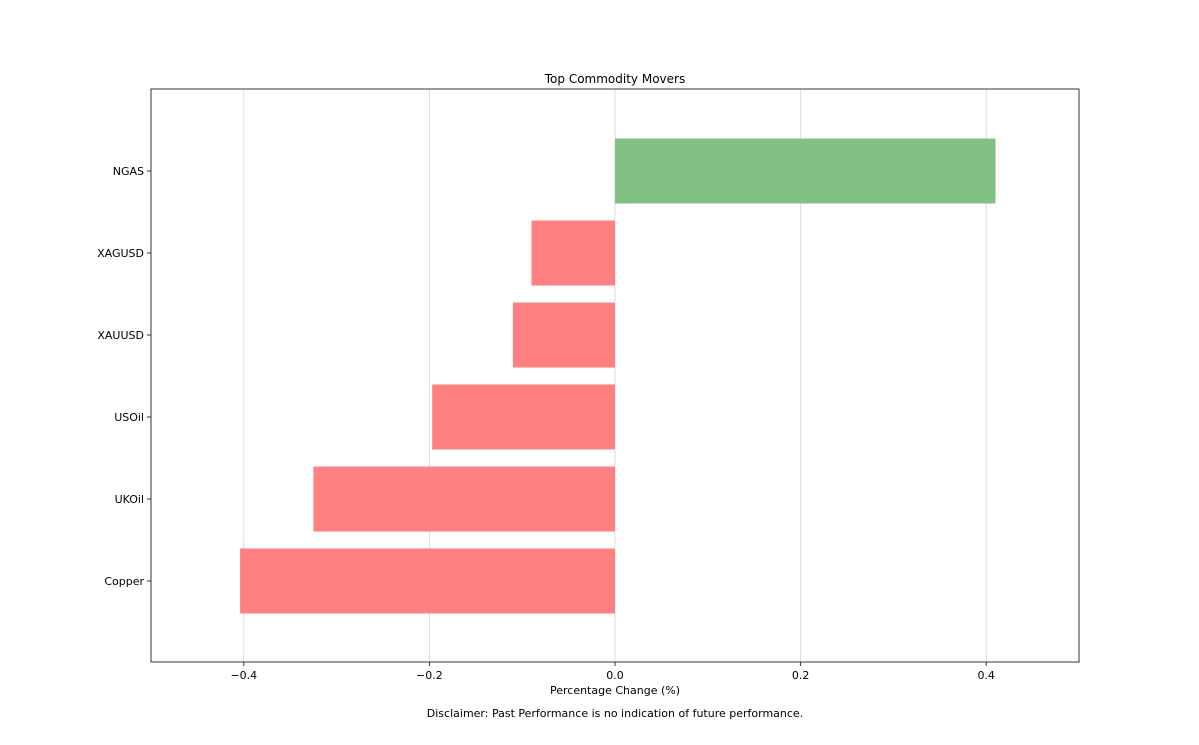 The image size is (1199, 745). What do you see at coordinates (805, 171) in the screenshot?
I see `bar-ngas` at bounding box center [805, 171].